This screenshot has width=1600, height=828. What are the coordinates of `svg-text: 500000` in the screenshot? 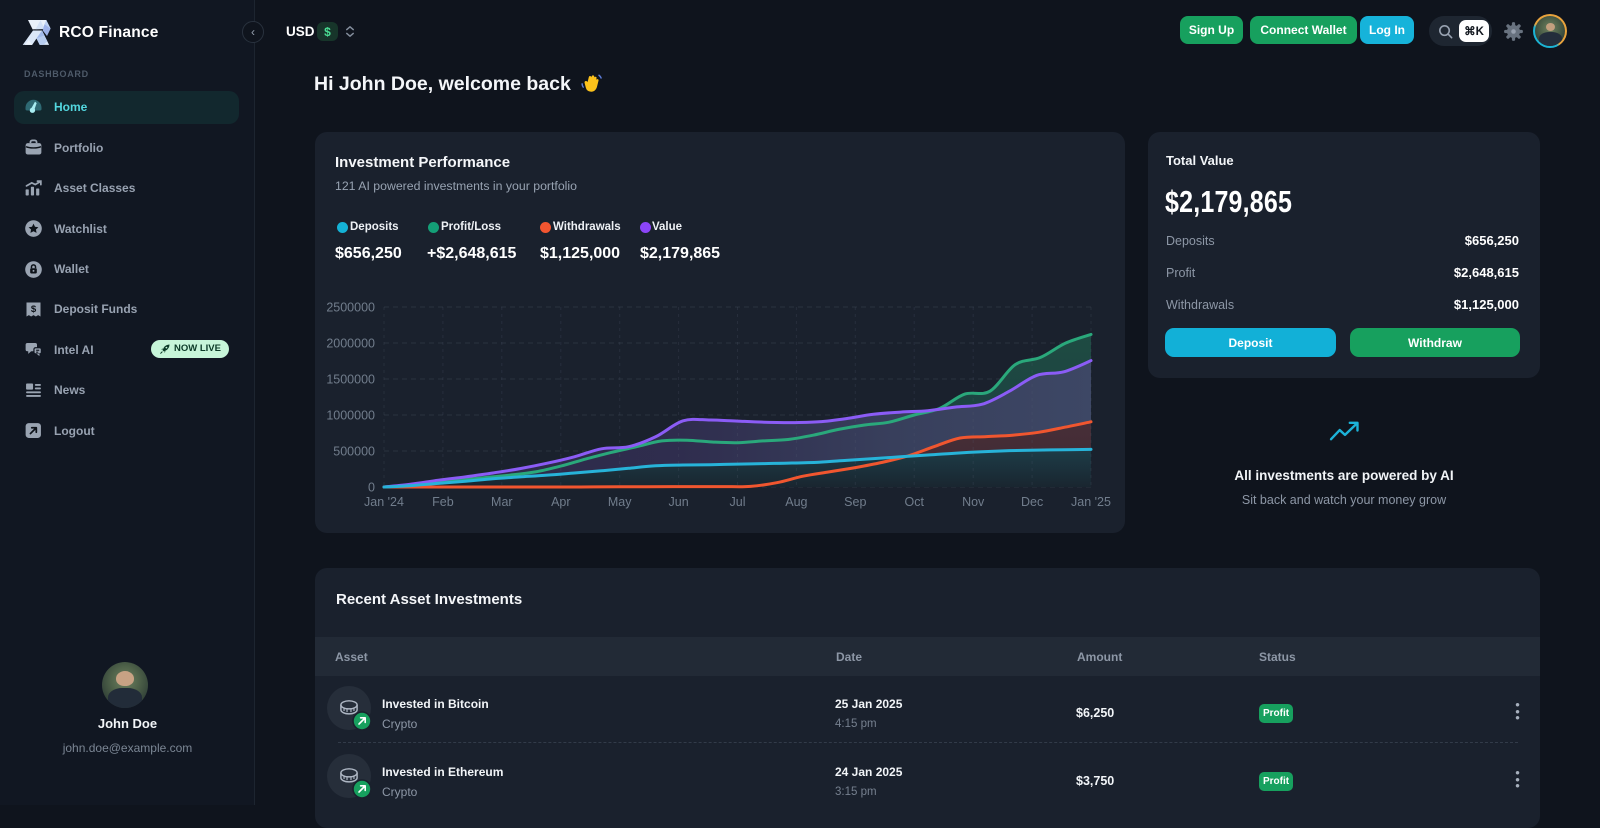 It's located at (354, 452).